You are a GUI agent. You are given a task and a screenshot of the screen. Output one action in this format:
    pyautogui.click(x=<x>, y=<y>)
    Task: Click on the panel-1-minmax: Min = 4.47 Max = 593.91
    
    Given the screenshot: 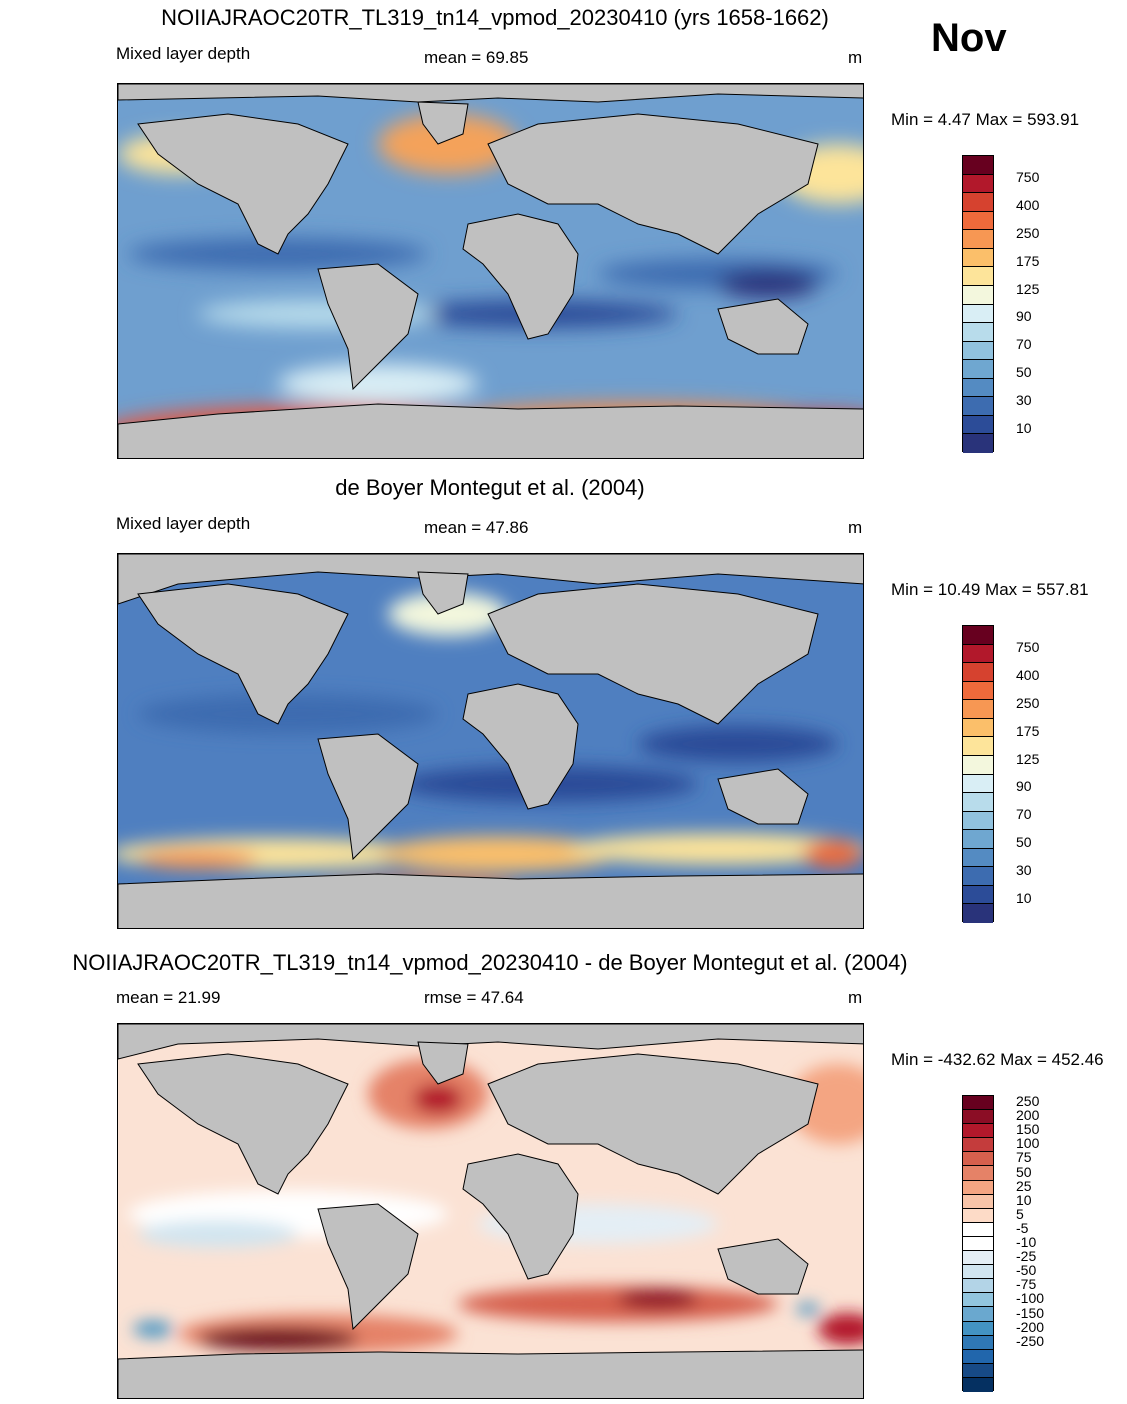 What is the action you would take?
    pyautogui.click(x=985, y=119)
    